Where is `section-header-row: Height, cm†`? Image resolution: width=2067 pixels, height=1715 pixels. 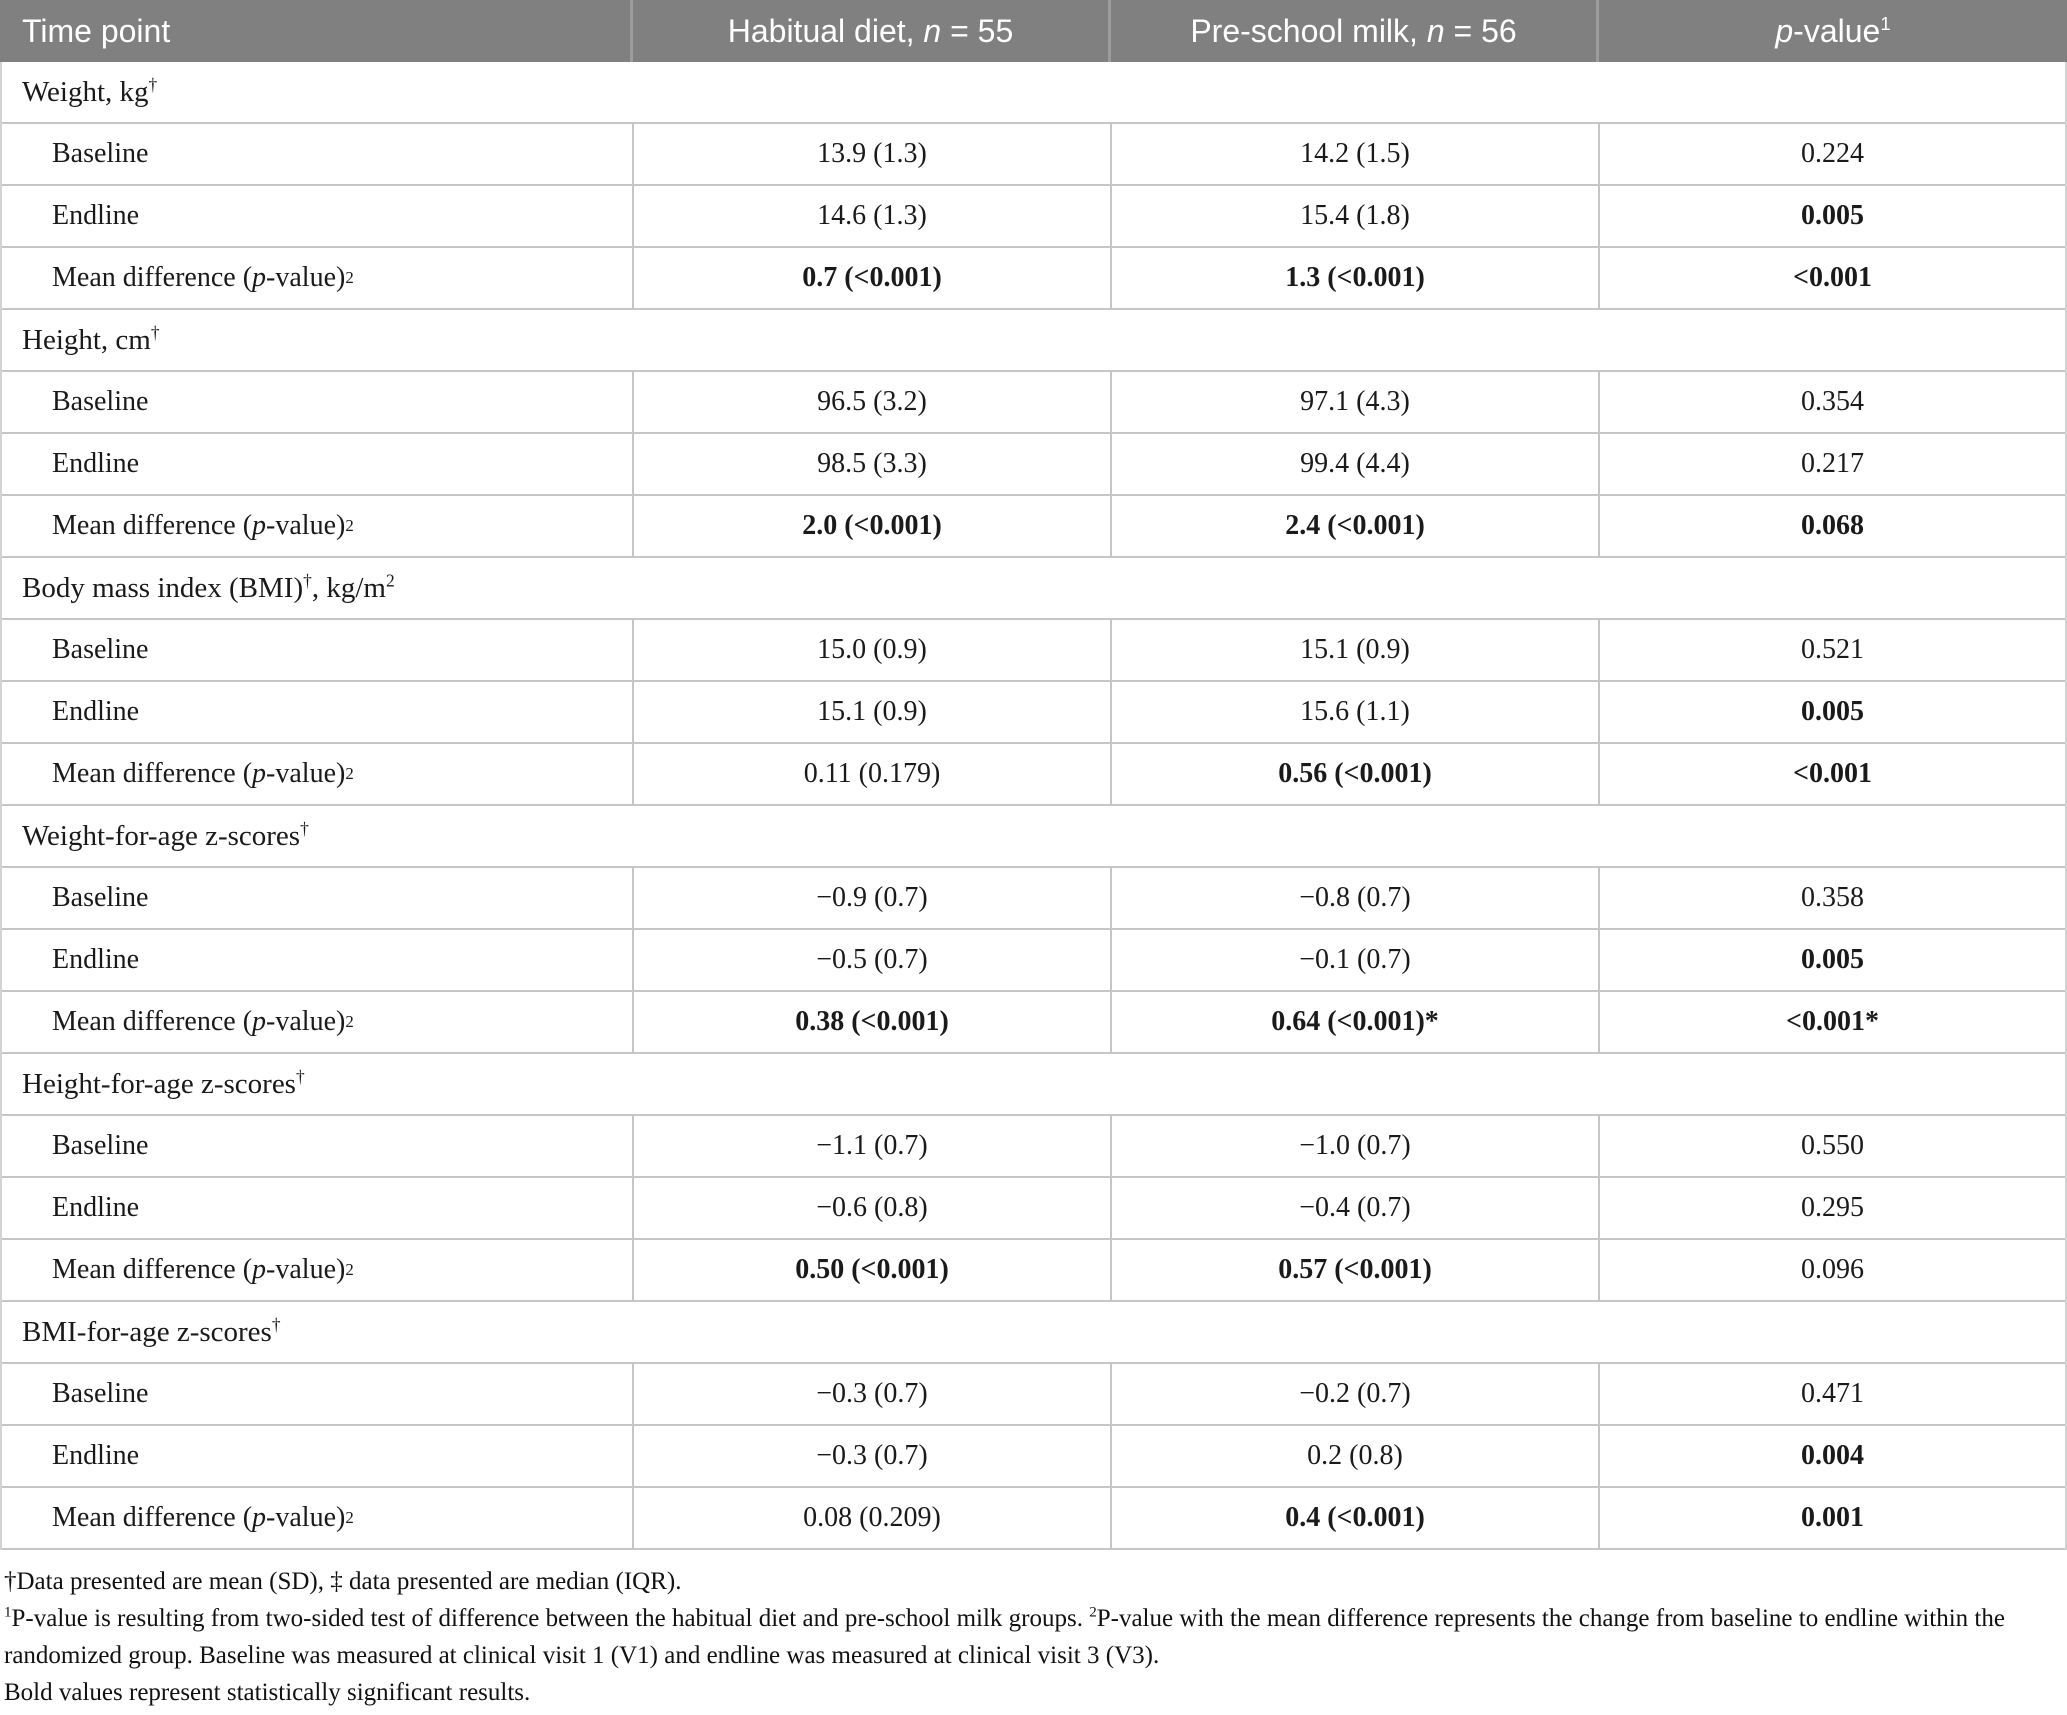 section-header-row: Height, cm† is located at coordinates (1033, 341).